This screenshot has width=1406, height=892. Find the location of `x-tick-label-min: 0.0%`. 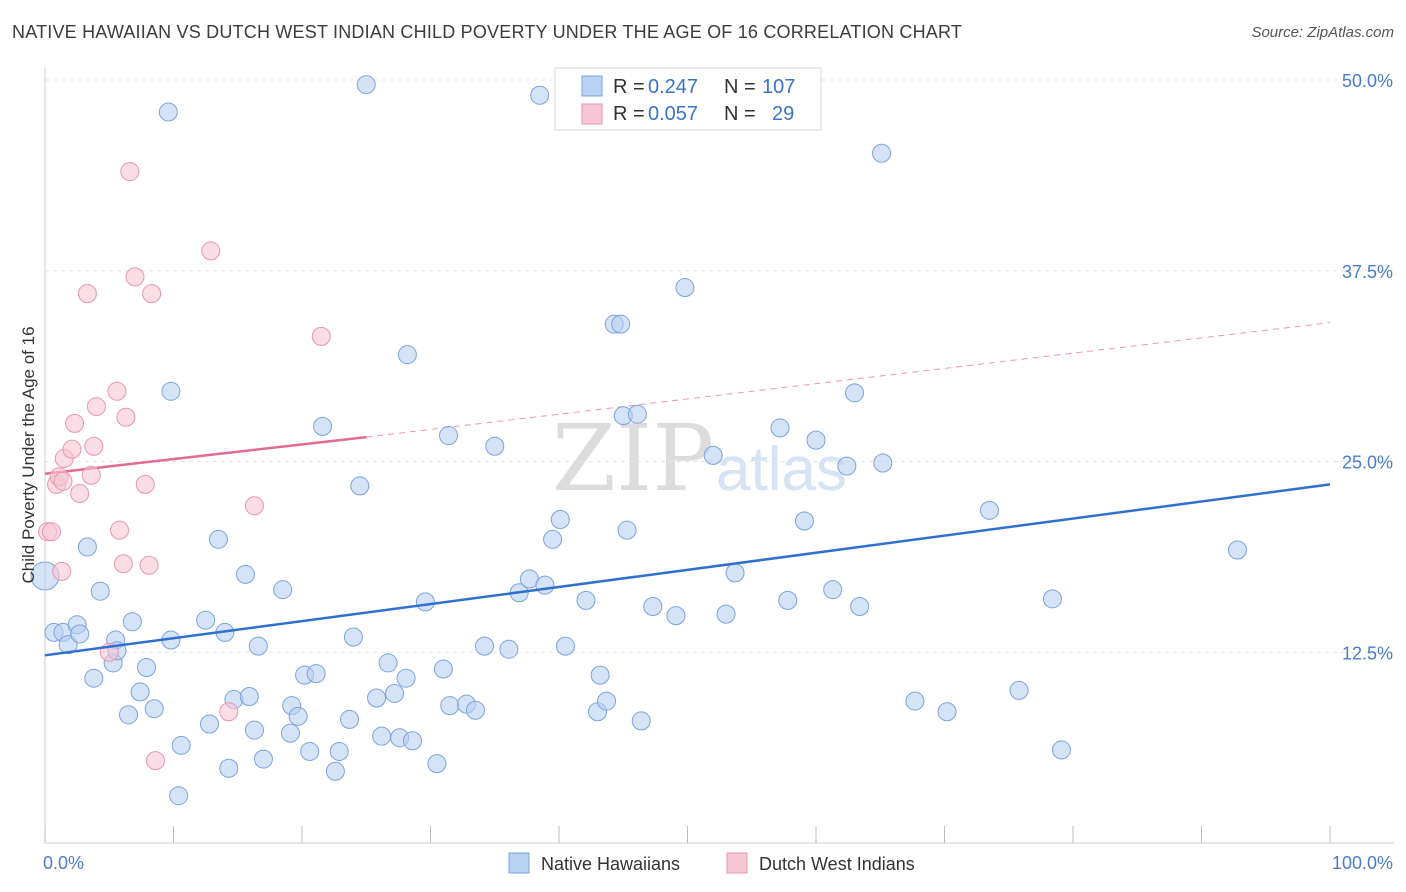

x-tick-label-min: 0.0% is located at coordinates (63, 863).